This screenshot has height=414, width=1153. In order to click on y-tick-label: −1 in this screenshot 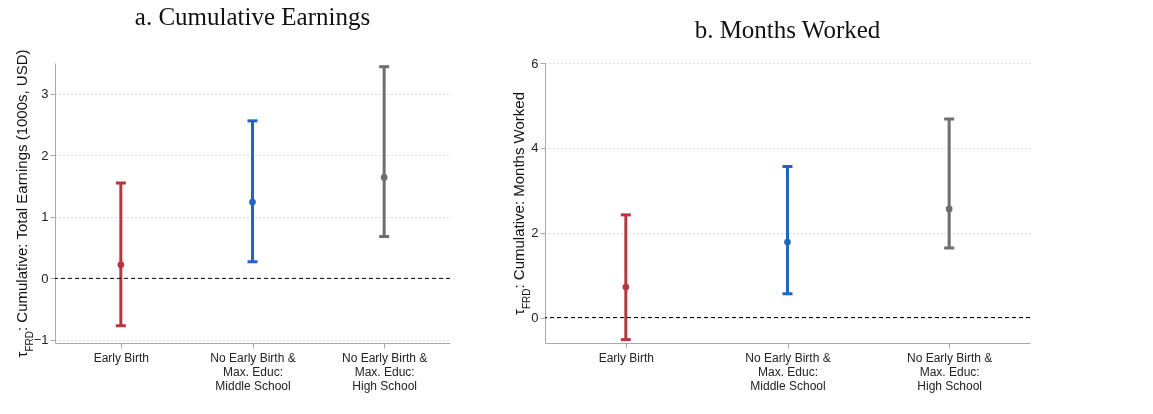, I will do `click(41, 340)`.